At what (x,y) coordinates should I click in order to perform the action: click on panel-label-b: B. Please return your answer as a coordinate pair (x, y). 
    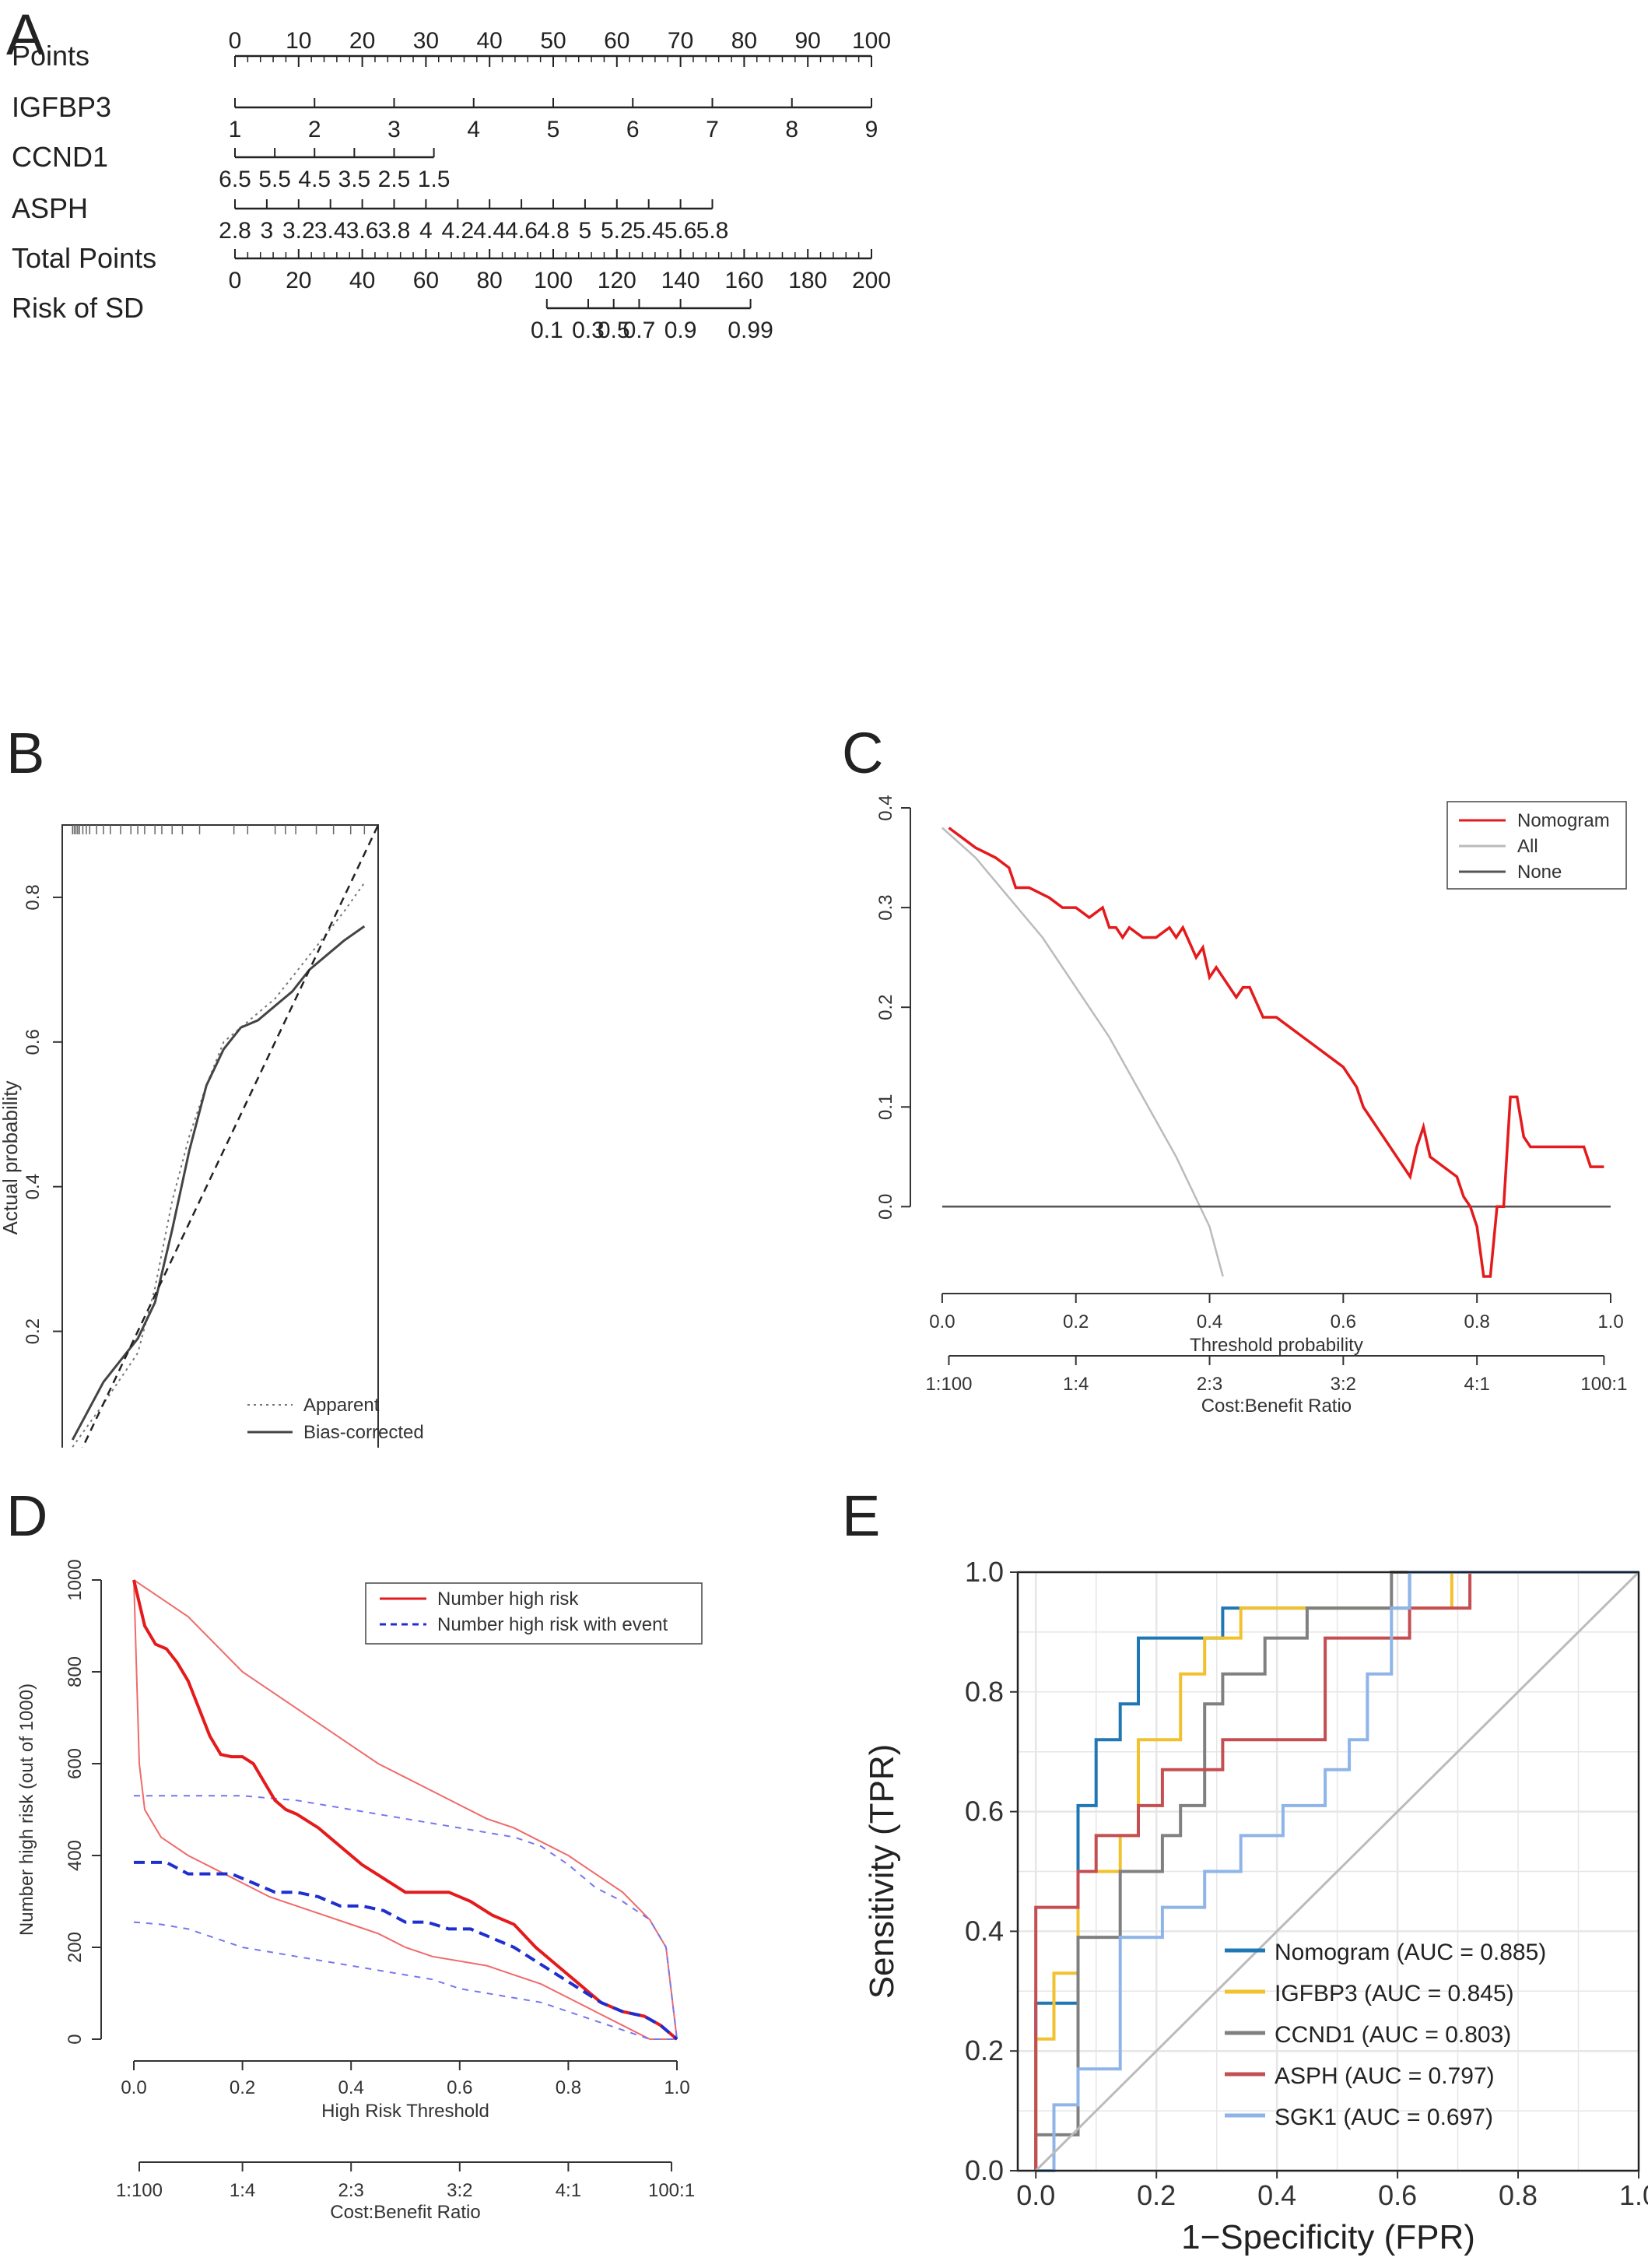
    Looking at the image, I should click on (25, 753).